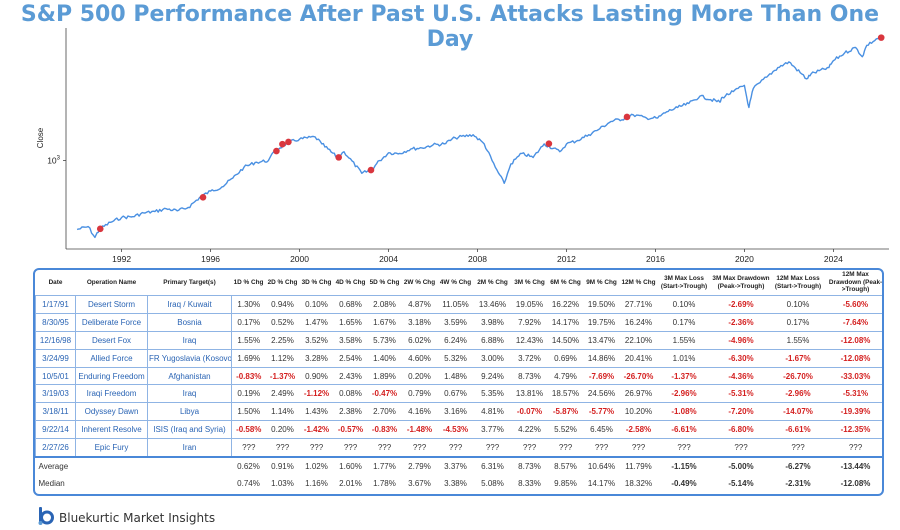 Image resolution: width=900 pixels, height=530 pixels. What do you see at coordinates (350, 304) in the screenshot?
I see `table-cell: 0.68%` at bounding box center [350, 304].